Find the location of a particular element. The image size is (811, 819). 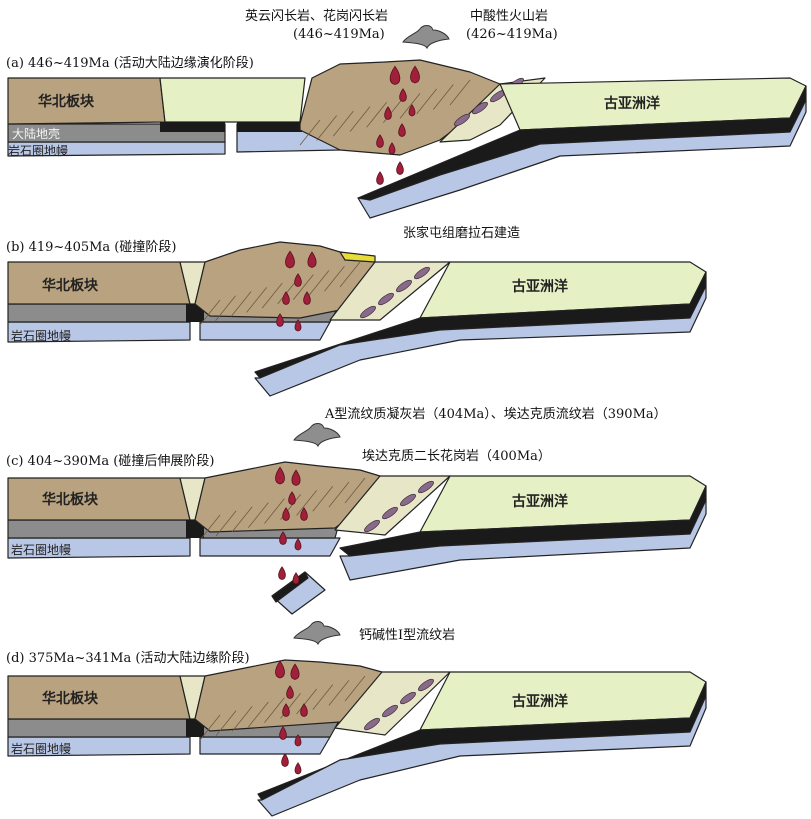

annotation-c-tuff: A型流纹质凝灰岩（404Ma）、埃达克质流纹岩（390Ma） is located at coordinates (496, 414).